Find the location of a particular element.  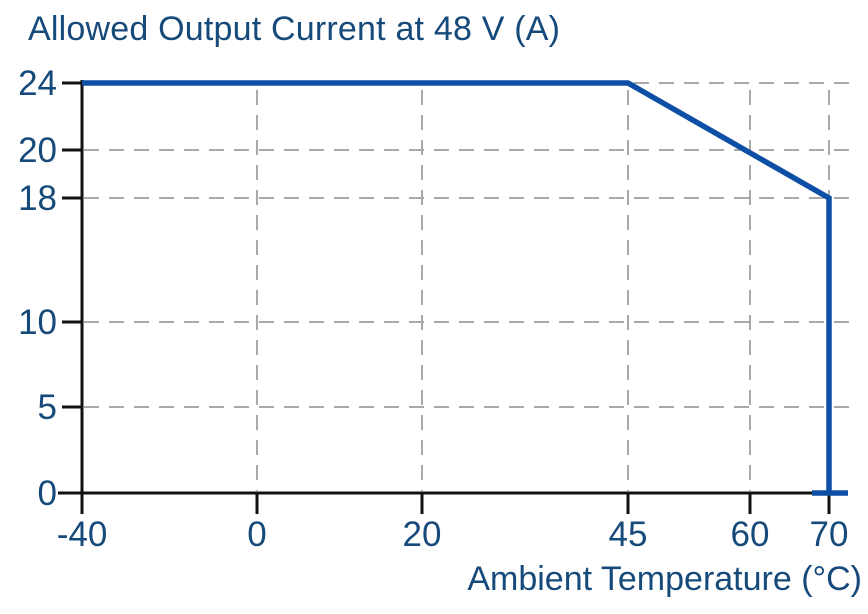

x-axis-label: Ambient Temperature (°C) is located at coordinates (664, 579).